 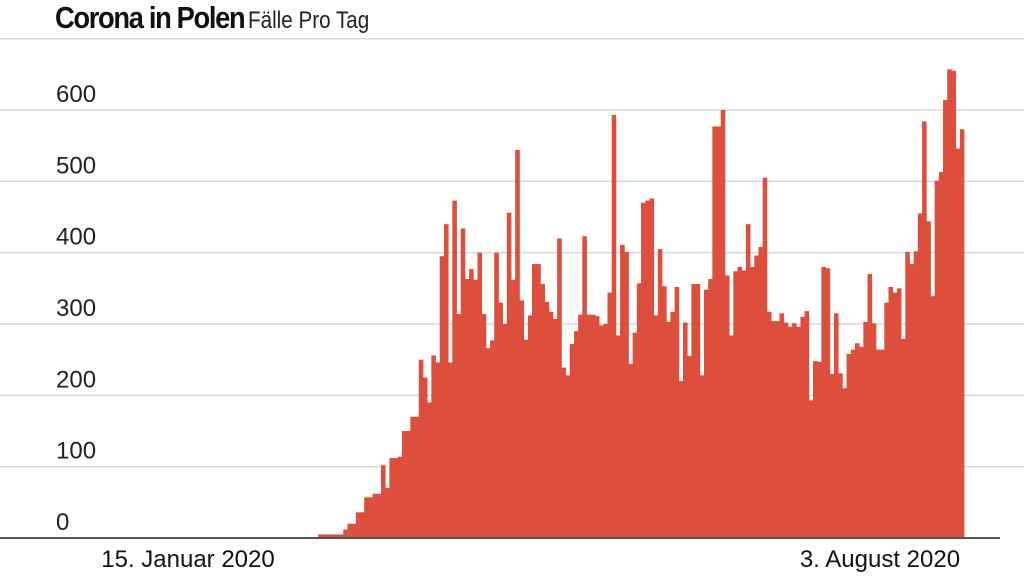 I want to click on y-tick-label-0: 0, so click(x=62, y=522).